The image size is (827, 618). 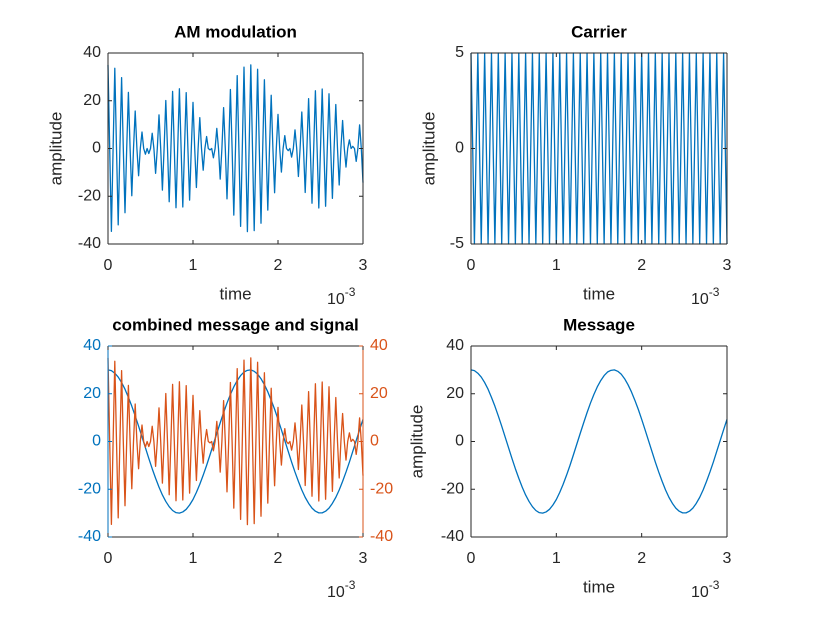 What do you see at coordinates (457, 243) in the screenshot?
I see `y-tick-label: -5` at bounding box center [457, 243].